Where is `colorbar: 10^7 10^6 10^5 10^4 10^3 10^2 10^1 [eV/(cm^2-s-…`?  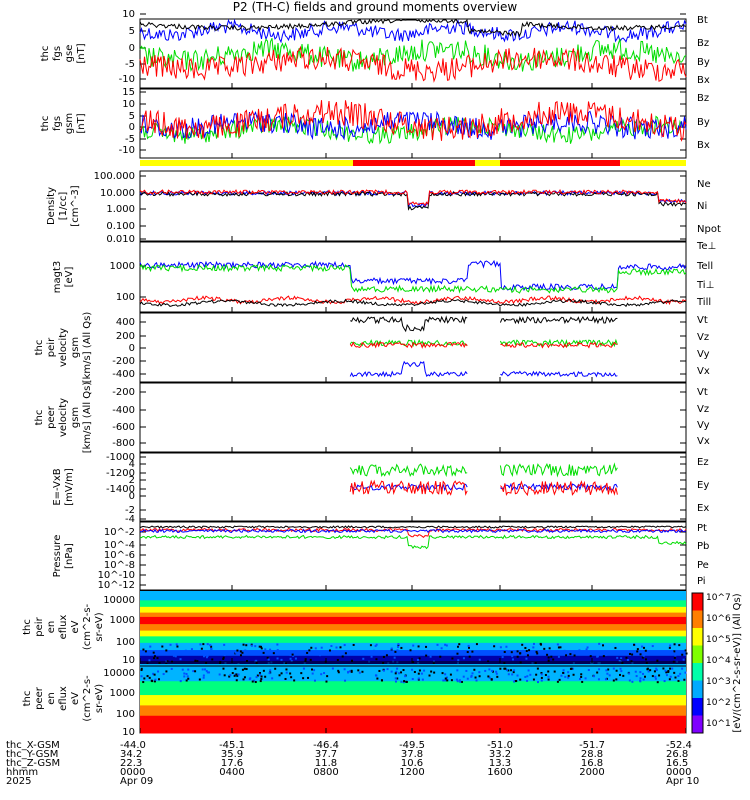
colorbar: 10^7 10^6 10^5 10^4 10^3 10^2 10^1 [eV/(cm^2-s-… is located at coordinates (717, 663).